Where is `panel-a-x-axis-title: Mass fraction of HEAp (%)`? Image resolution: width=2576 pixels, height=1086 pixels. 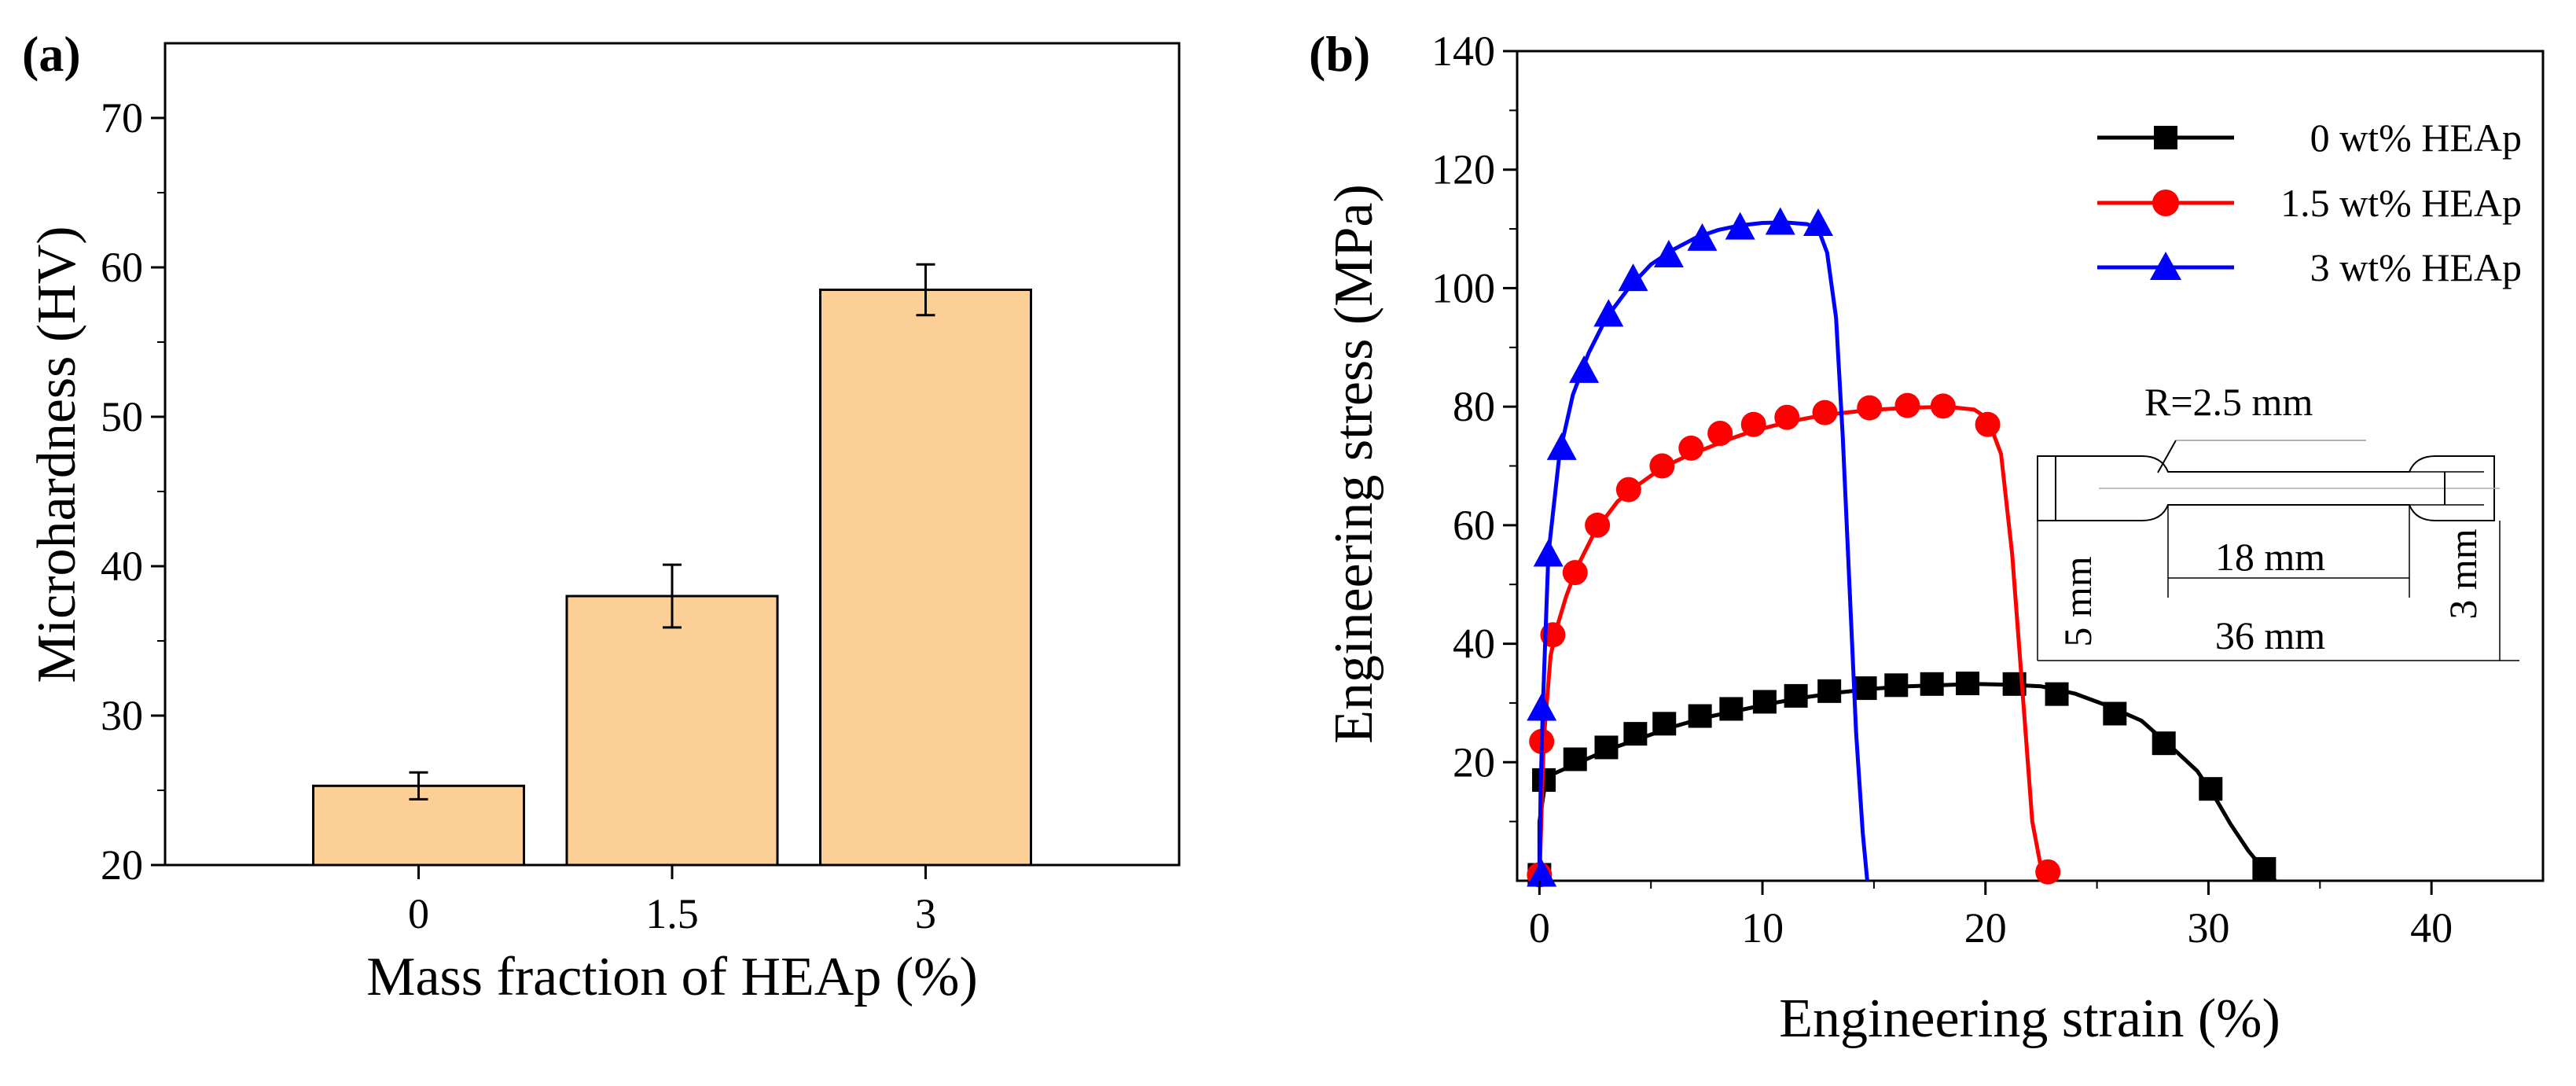 panel-a-x-axis-title: Mass fraction of HEAp (%) is located at coordinates (672, 977).